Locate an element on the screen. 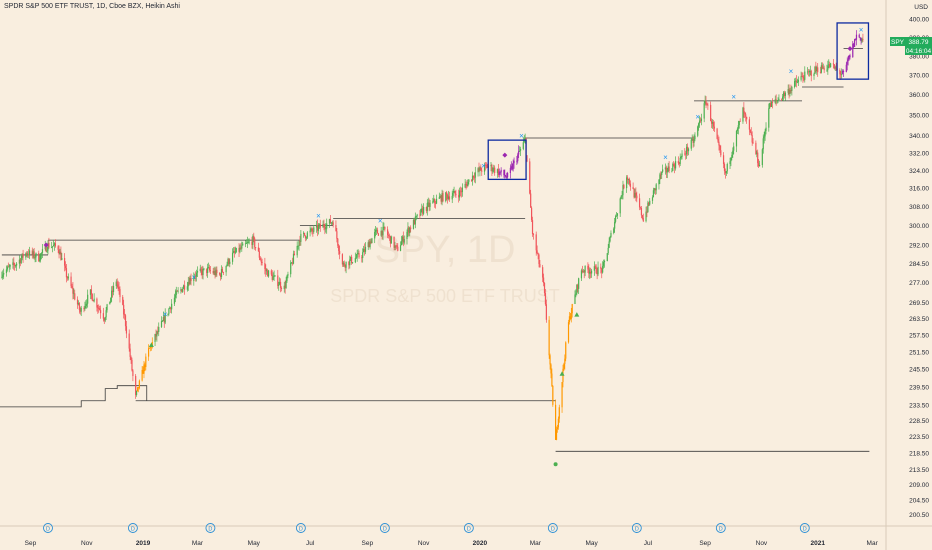 The image size is (932, 550). price-tick-label: 257.50 is located at coordinates (919, 335).